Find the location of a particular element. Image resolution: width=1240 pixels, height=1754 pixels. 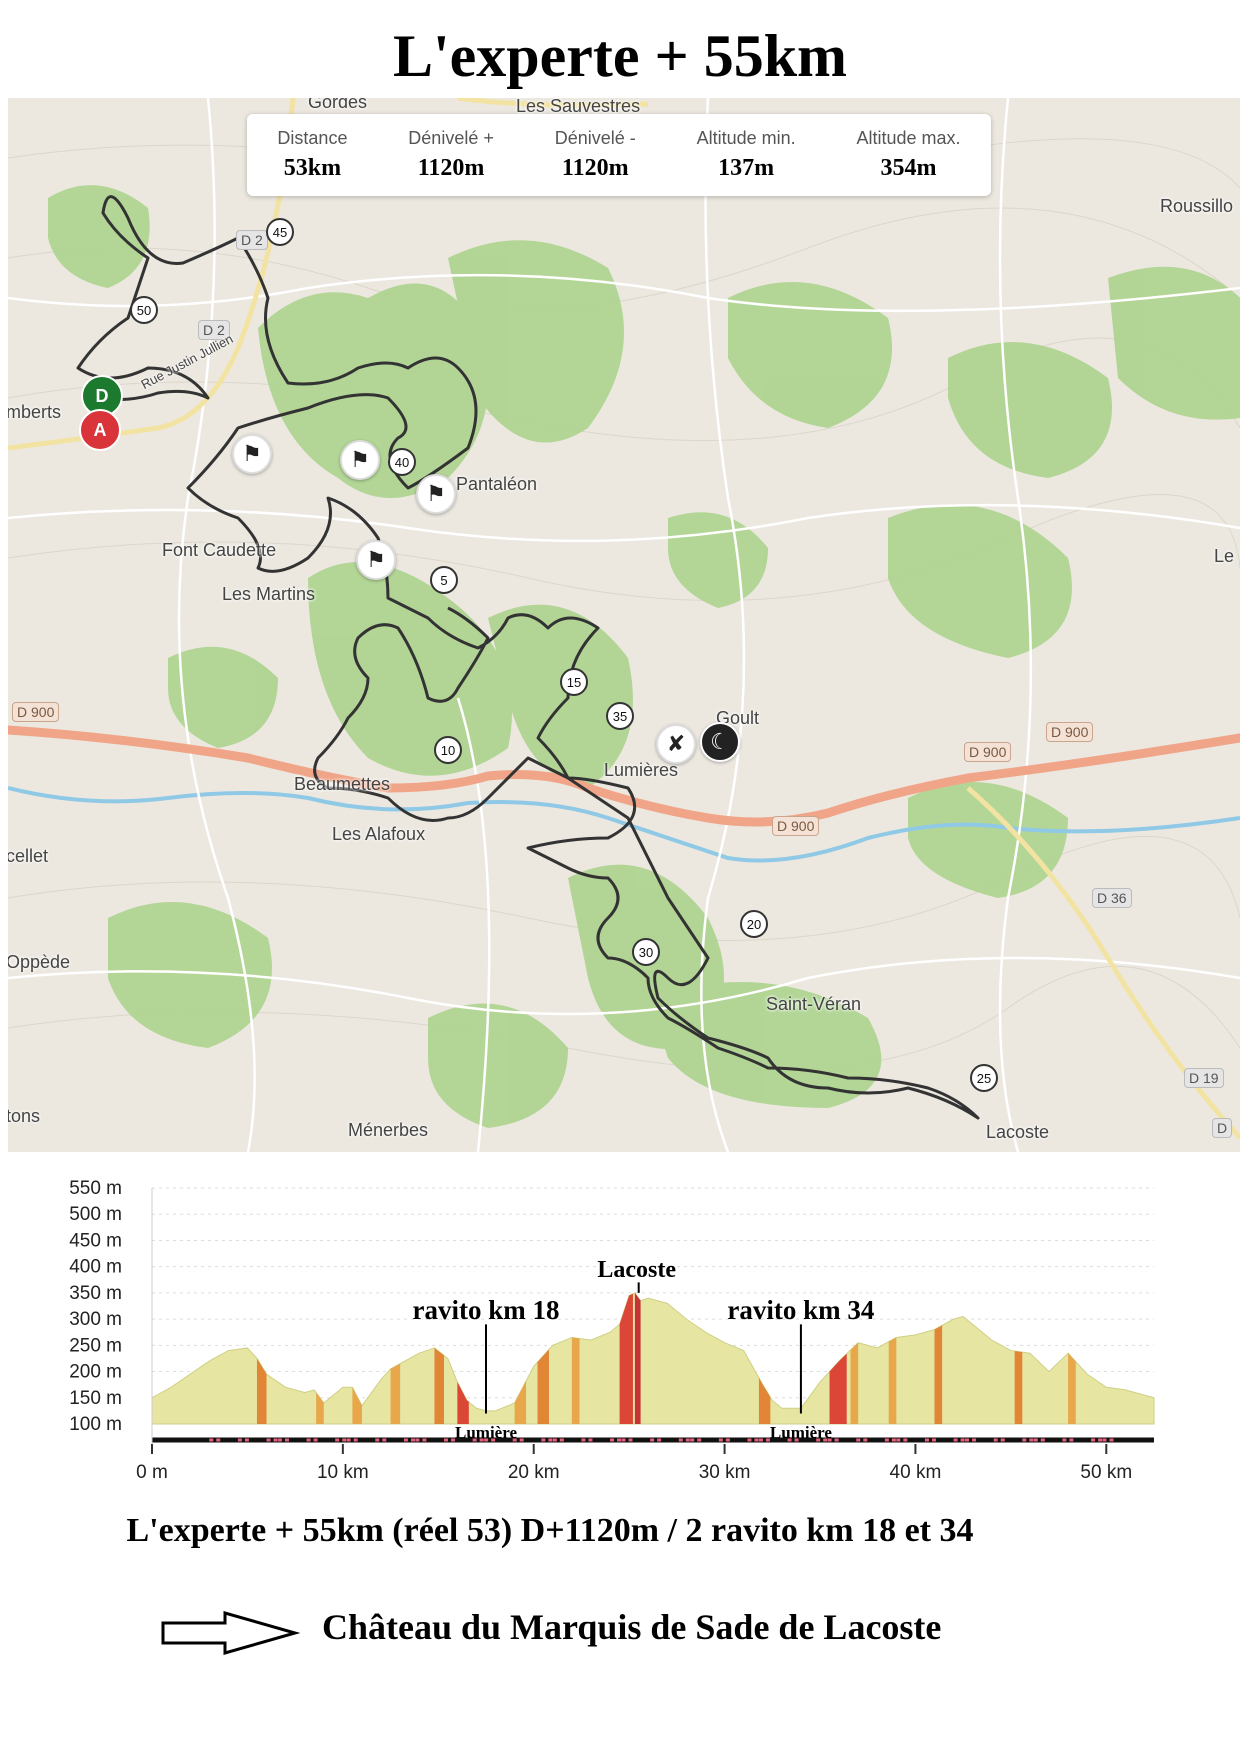

y-tick-label: 500 m is located at coordinates (95, 1214).